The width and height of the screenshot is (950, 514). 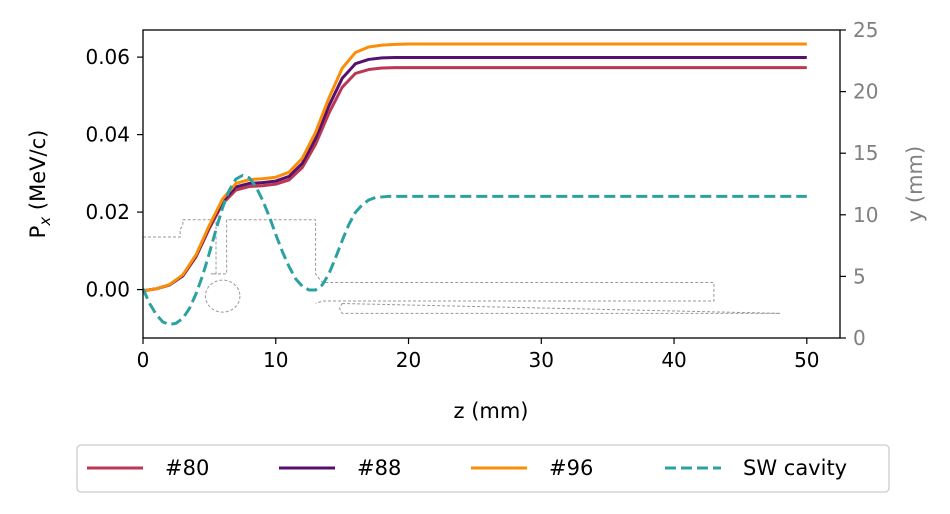 I want to click on left-y-axis-label-main: P, so click(x=38, y=232).